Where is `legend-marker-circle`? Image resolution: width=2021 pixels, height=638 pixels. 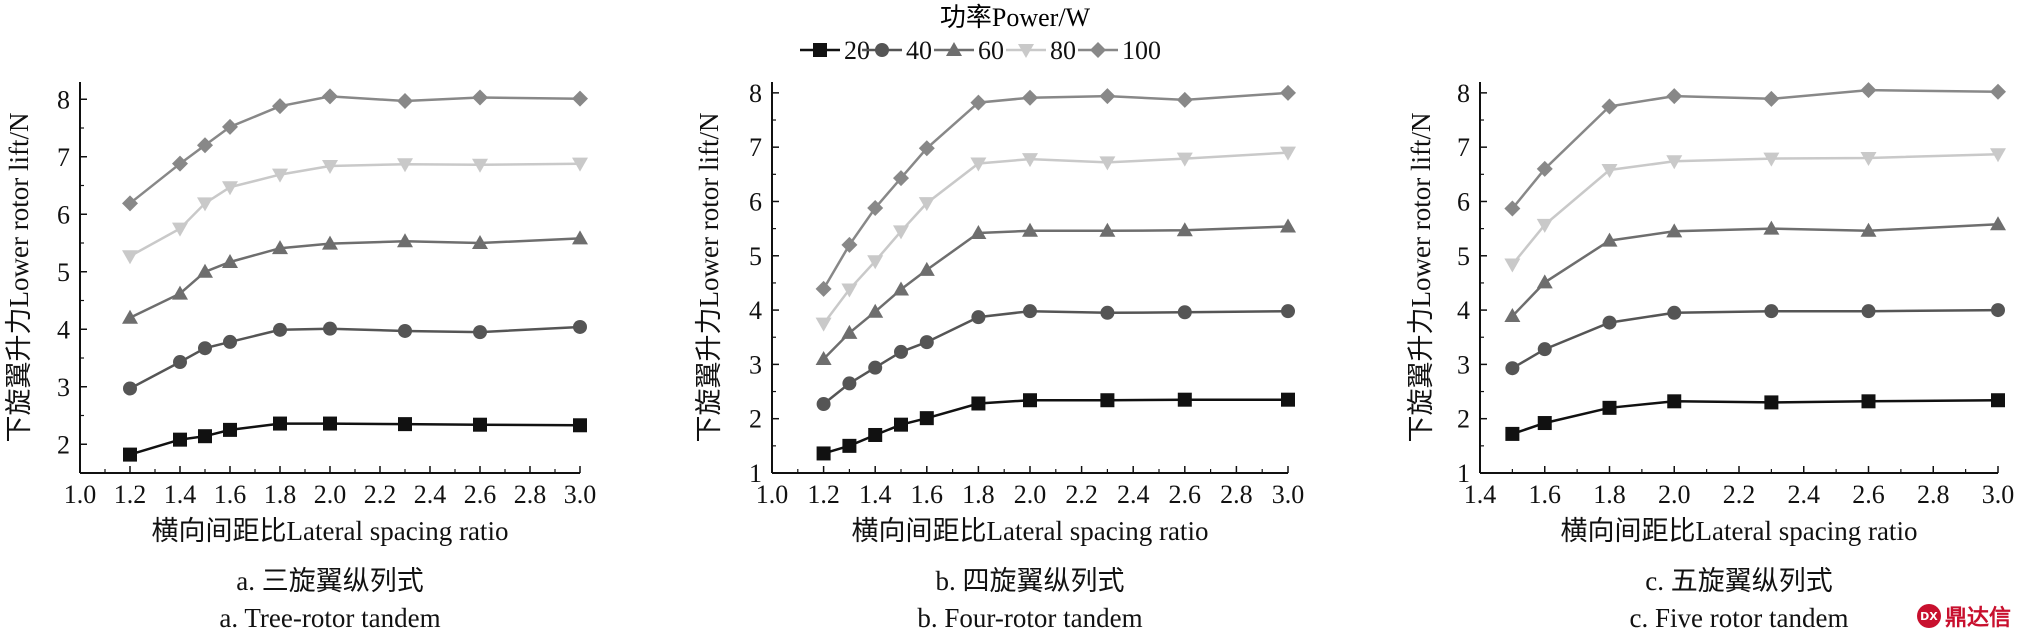 legend-marker-circle is located at coordinates (882, 50).